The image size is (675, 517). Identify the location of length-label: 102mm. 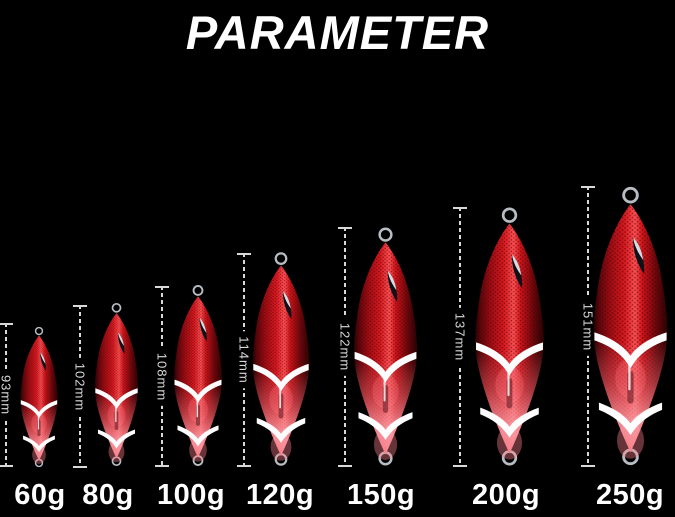
(80, 386).